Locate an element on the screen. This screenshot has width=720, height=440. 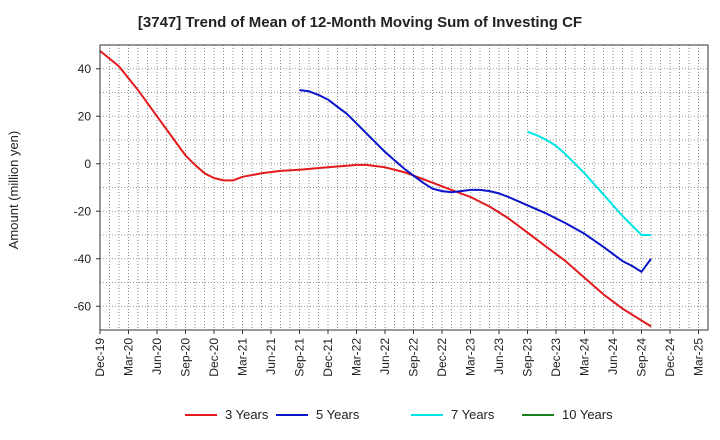
y-tick-label: 40 is located at coordinates (85, 69).